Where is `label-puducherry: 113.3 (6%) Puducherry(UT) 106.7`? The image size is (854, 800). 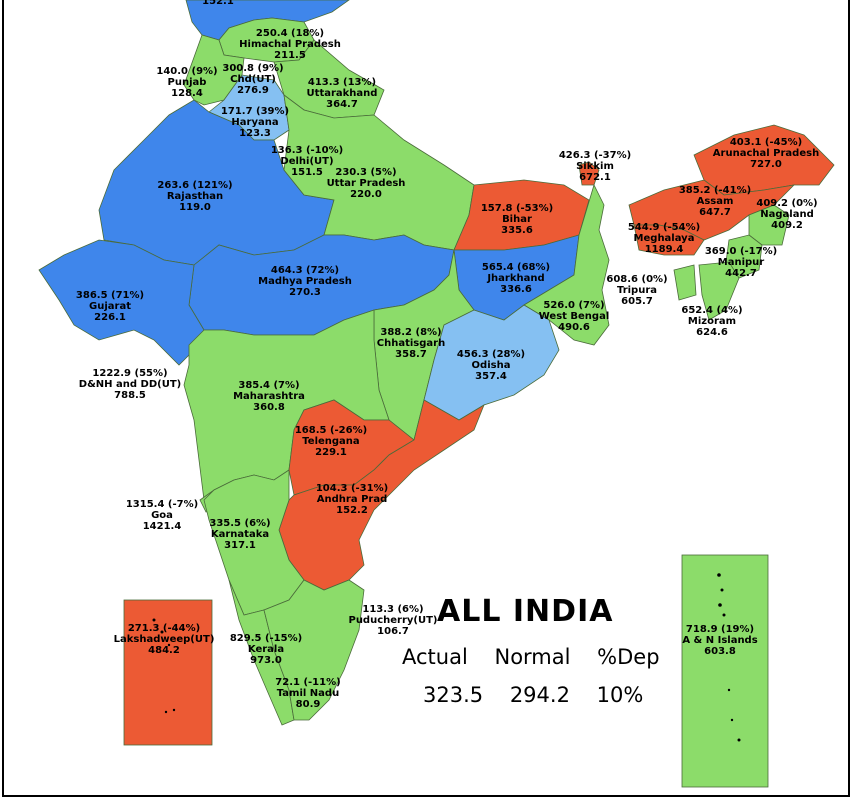
label-puducherry: 113.3 (6%) Puducherry(UT) 106.7 is located at coordinates (392, 620).